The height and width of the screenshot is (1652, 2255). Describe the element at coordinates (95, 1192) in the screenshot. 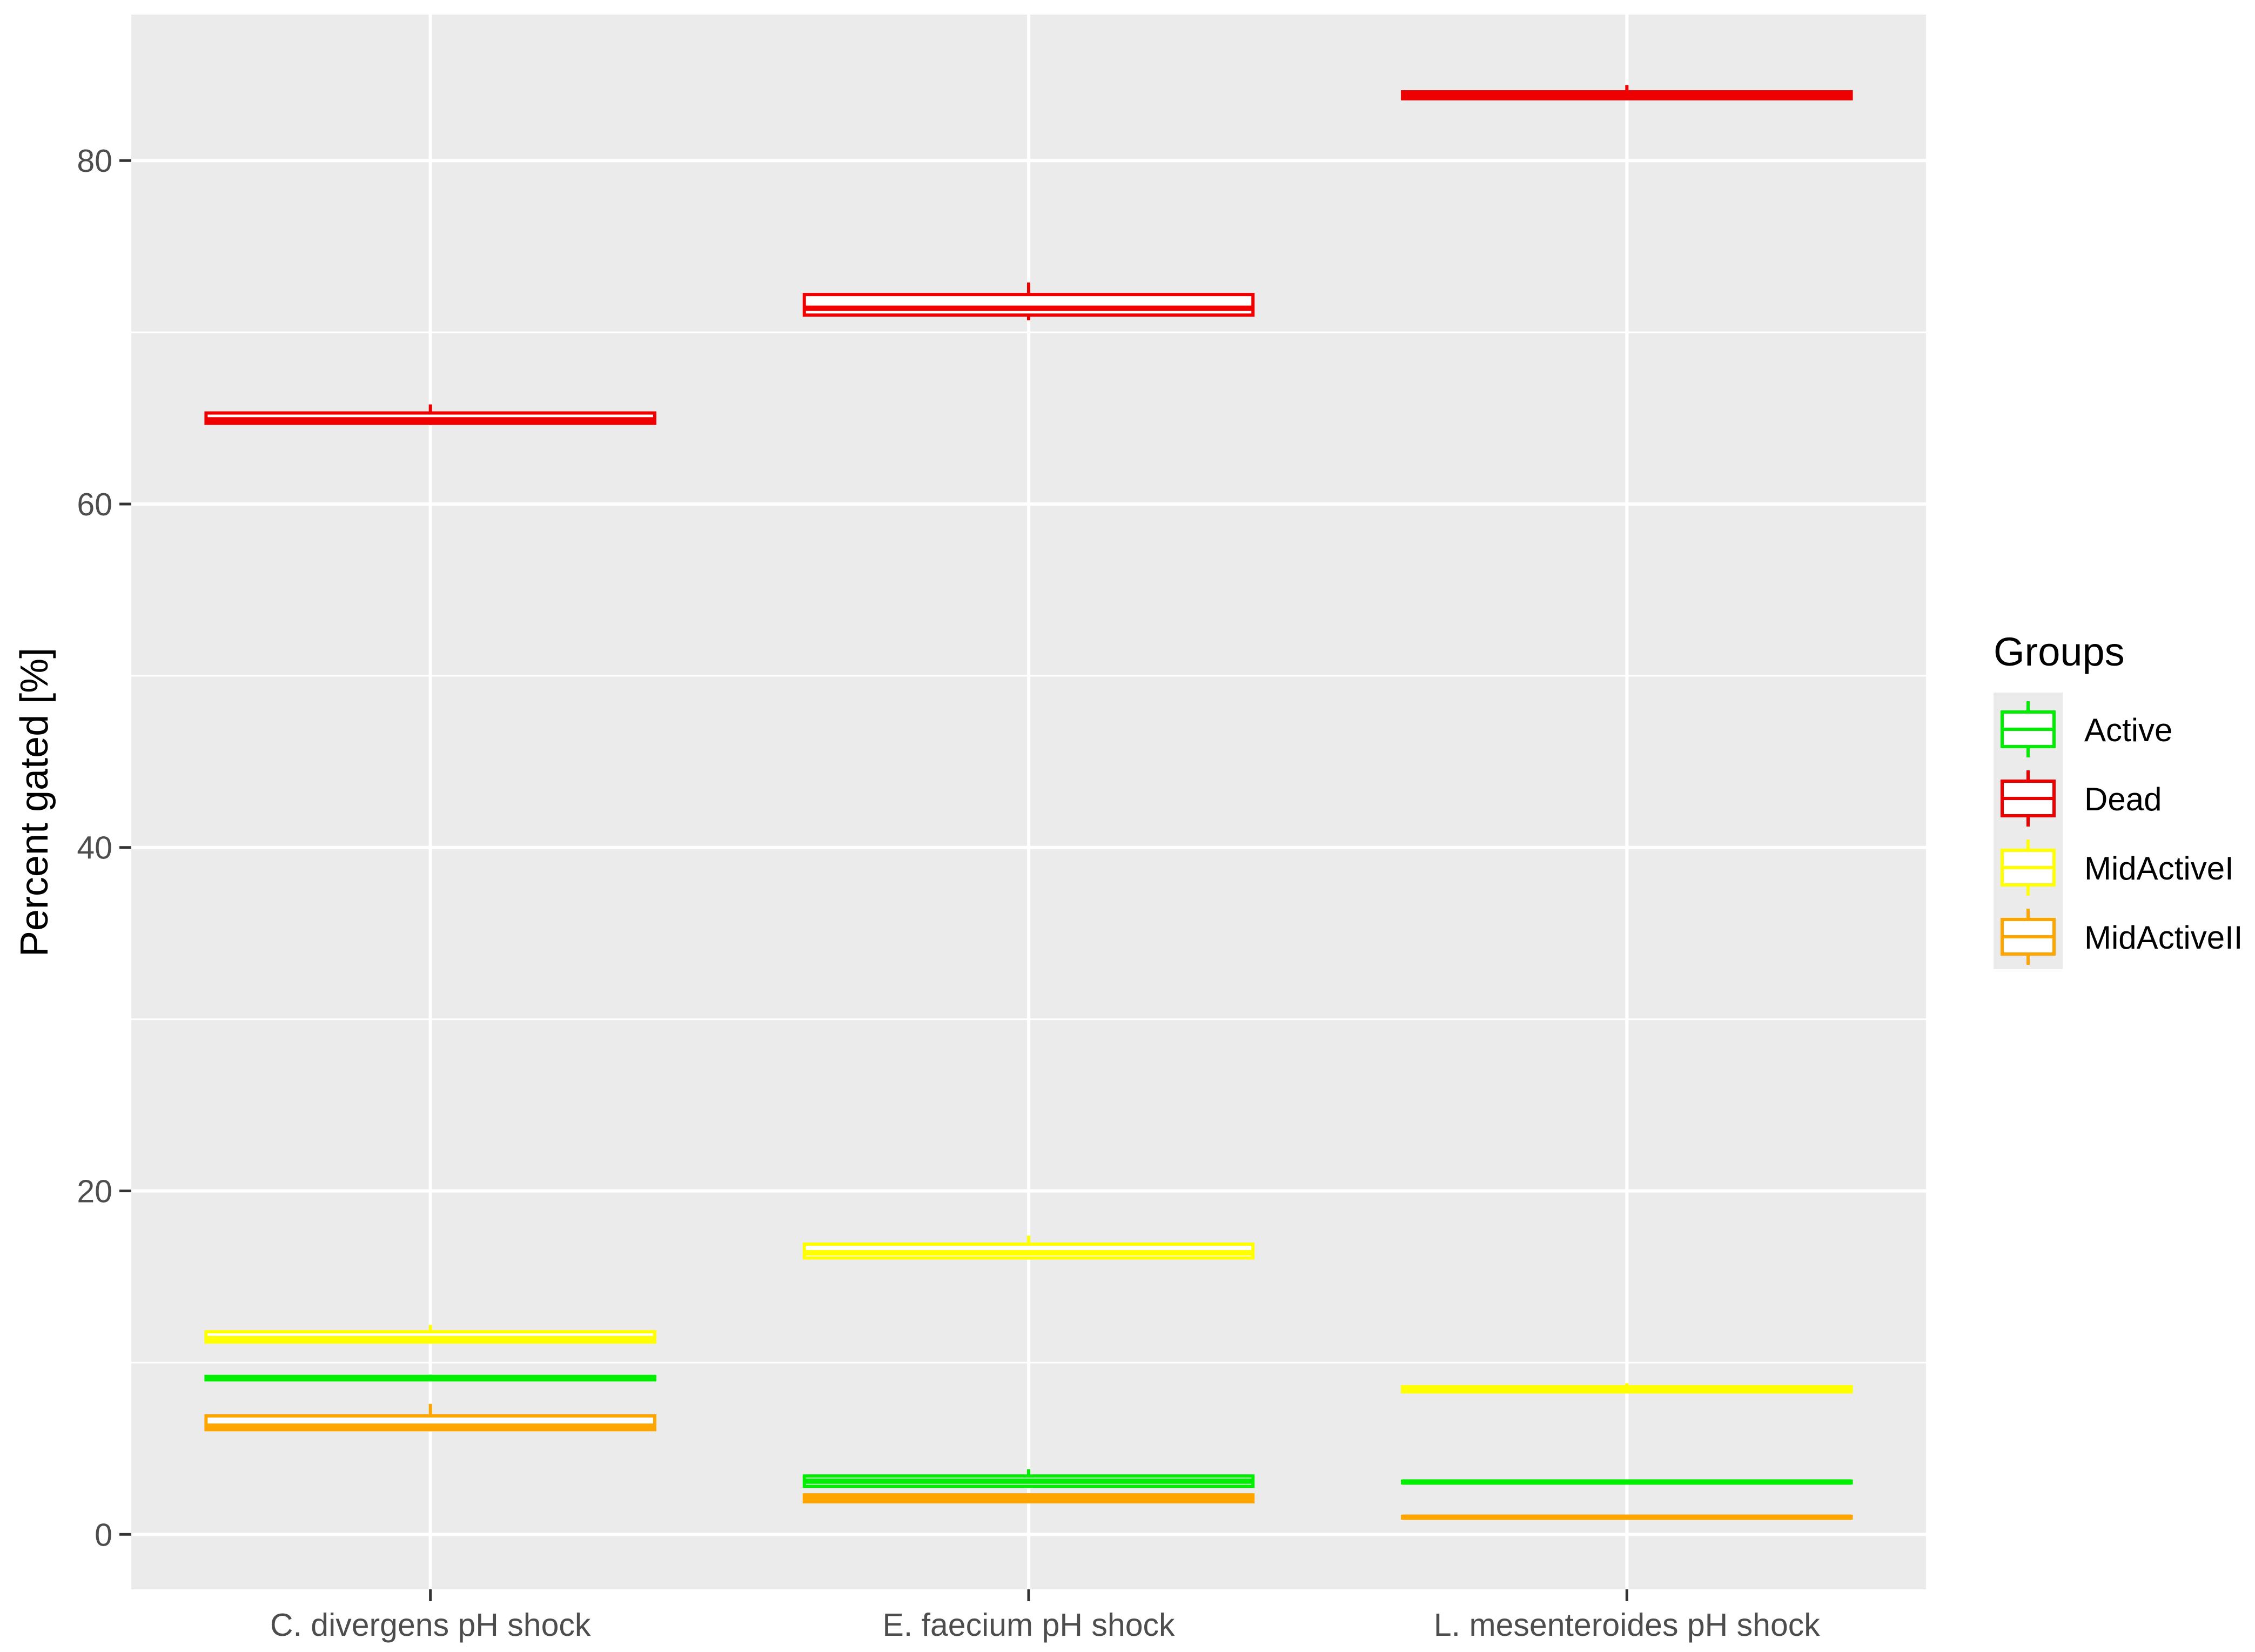

I see `y-tick-label: 20` at that location.